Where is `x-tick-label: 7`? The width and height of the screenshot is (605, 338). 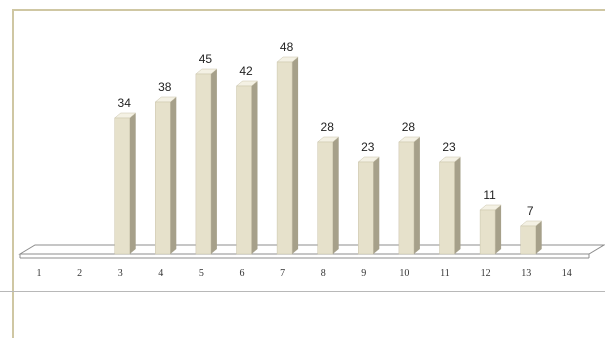 x-tick-label: 7 is located at coordinates (282, 273).